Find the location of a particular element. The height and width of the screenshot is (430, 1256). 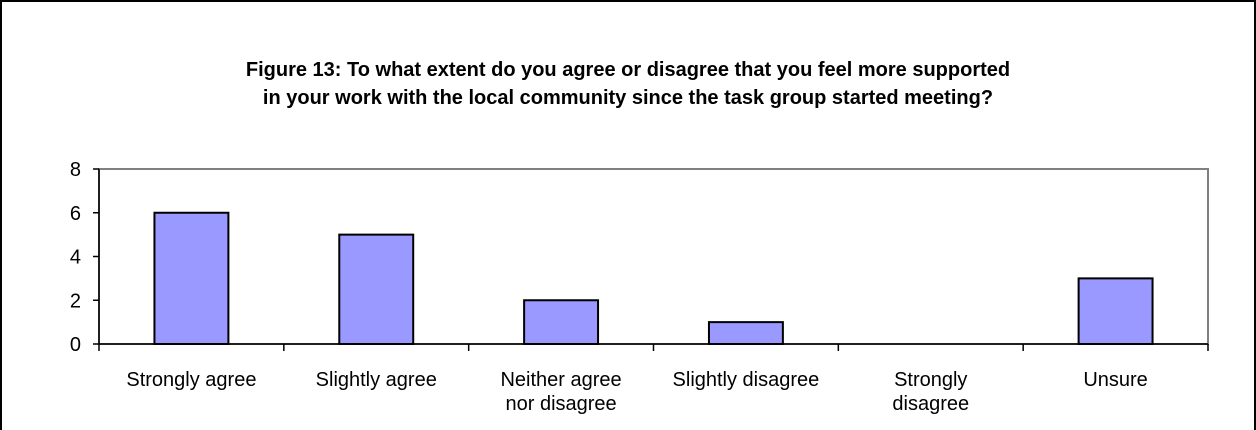

y-tick-label: 0 is located at coordinates (75, 345).